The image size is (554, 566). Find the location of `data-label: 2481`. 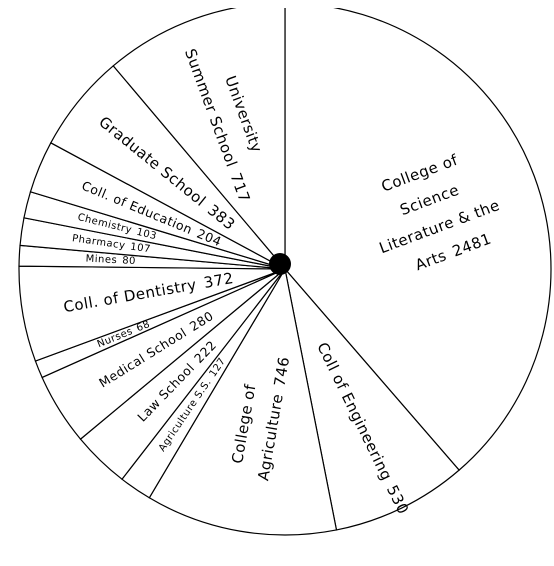

data-label: 2481 is located at coordinates (472, 245).